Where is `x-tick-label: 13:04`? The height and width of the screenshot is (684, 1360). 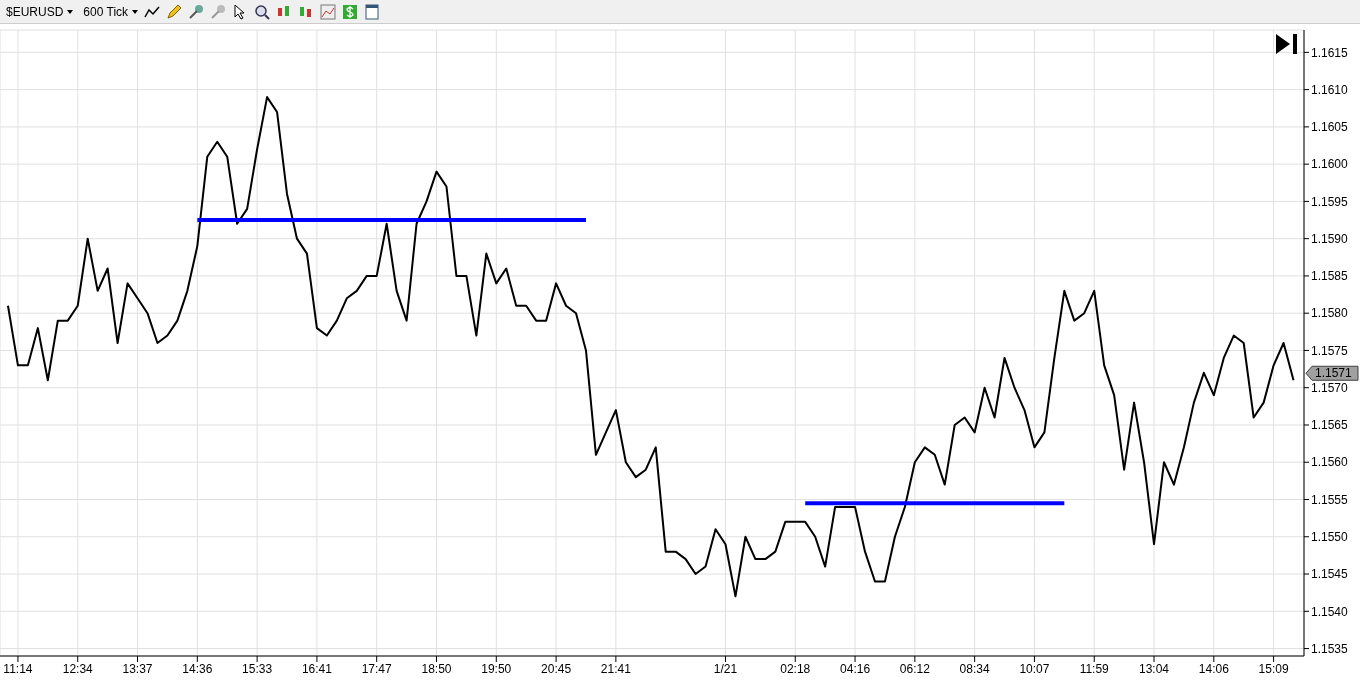
x-tick-label: 13:04 is located at coordinates (1154, 668).